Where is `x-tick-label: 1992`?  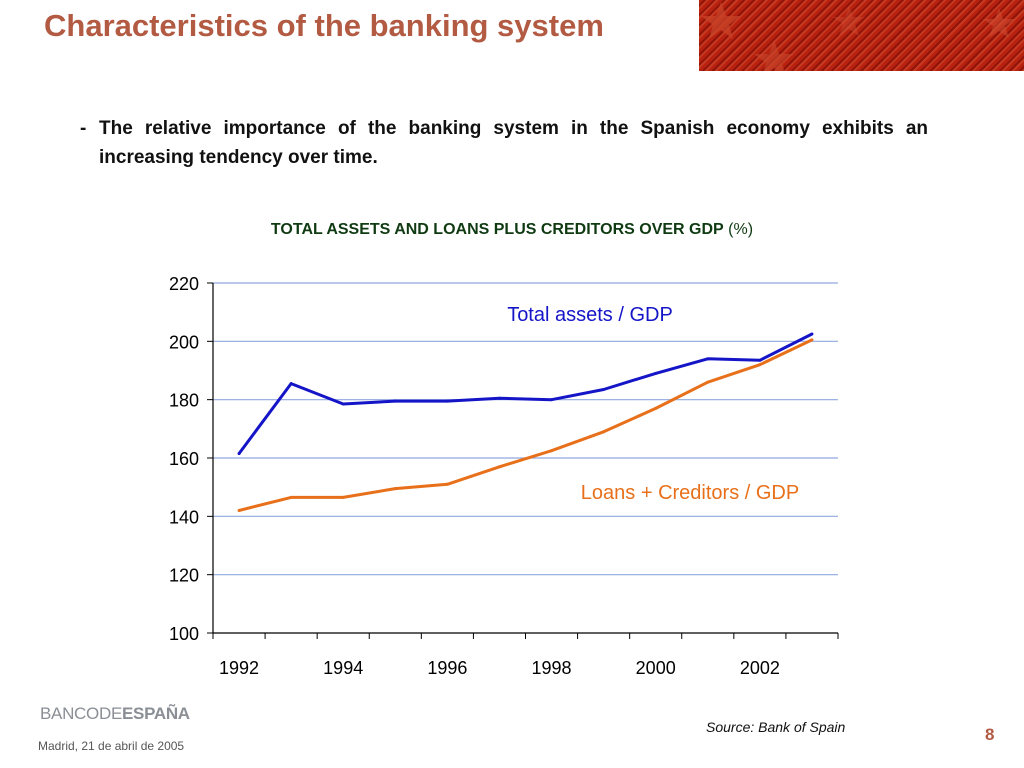 x-tick-label: 1992 is located at coordinates (239, 668).